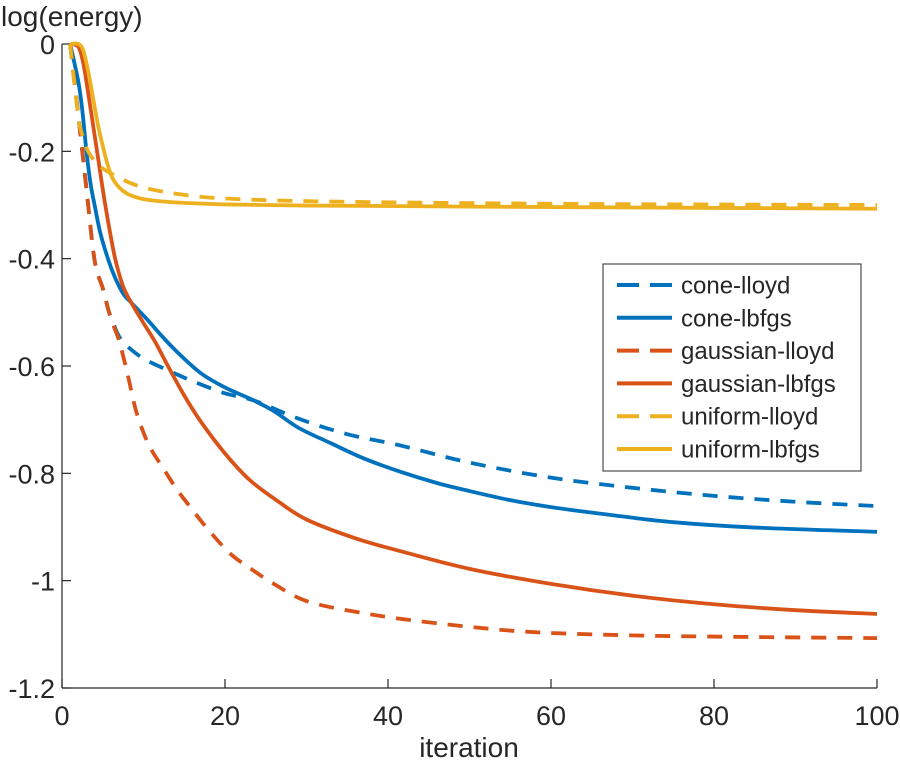 This screenshot has width=900, height=763. I want to click on legend-box, so click(732, 367).